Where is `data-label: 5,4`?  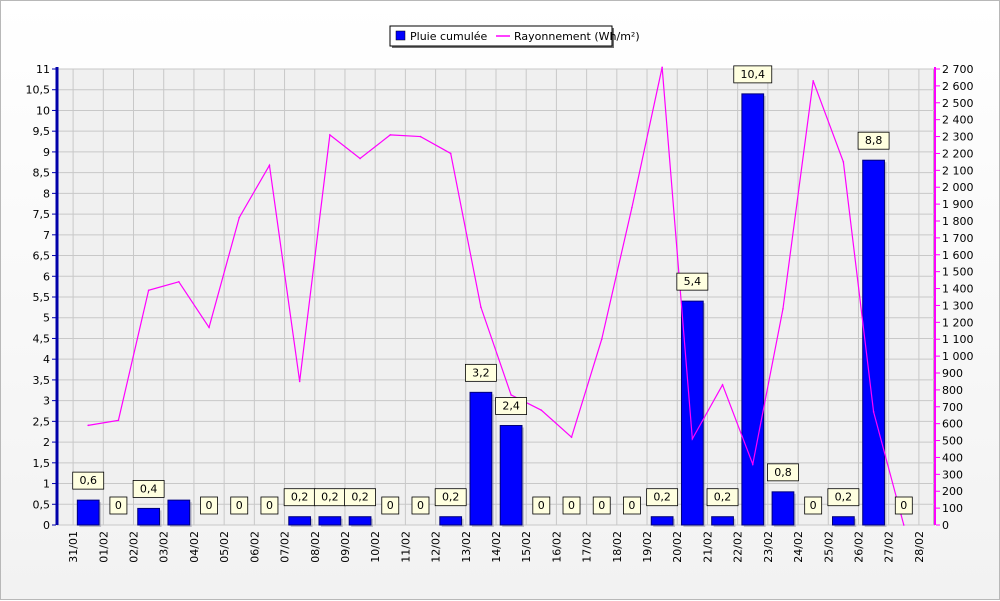 data-label: 5,4 is located at coordinates (693, 281).